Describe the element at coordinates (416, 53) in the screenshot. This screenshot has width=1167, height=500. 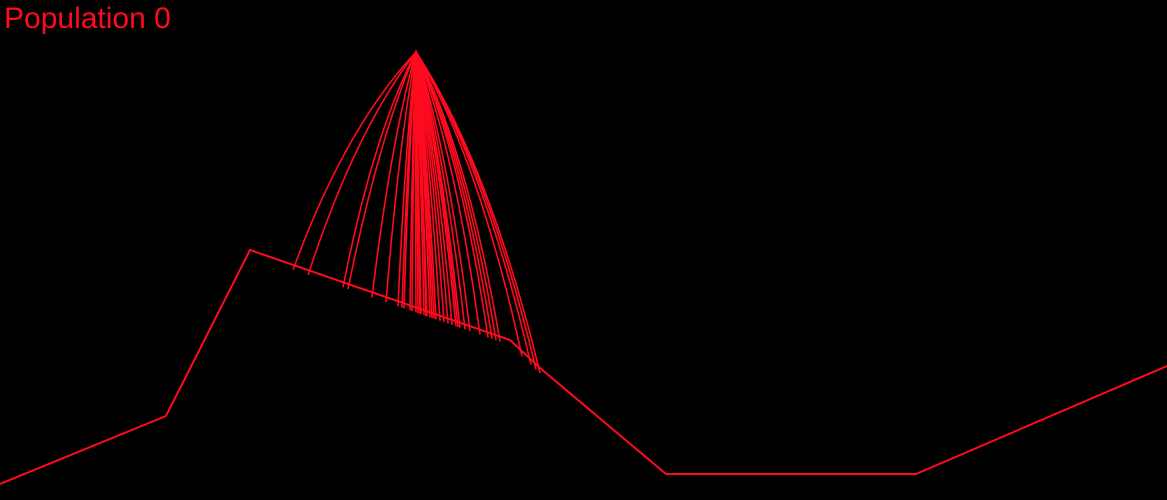
I see `launch-point-marker` at that location.